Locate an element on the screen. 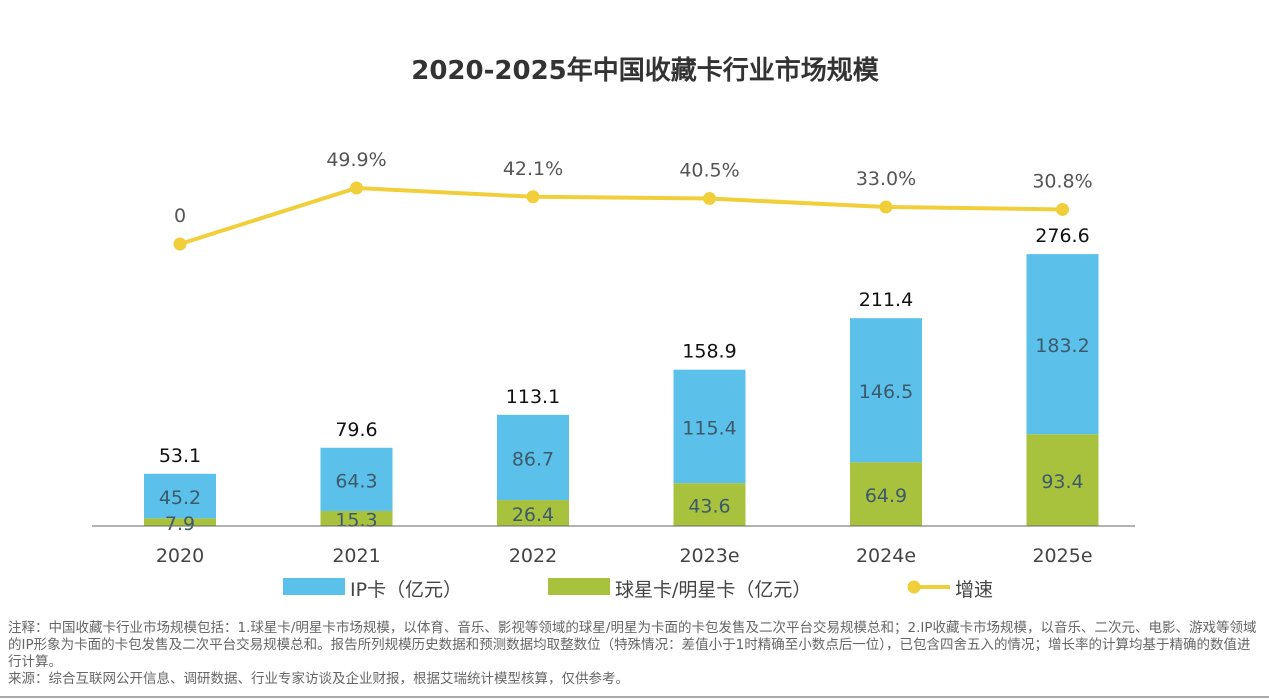  x-tick-label: 2023e is located at coordinates (709, 556).